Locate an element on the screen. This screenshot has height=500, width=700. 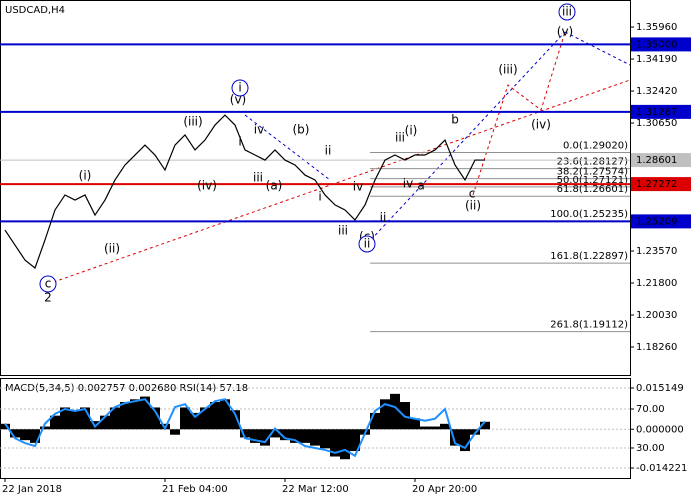
wave-label: (b) is located at coordinates (301, 130).